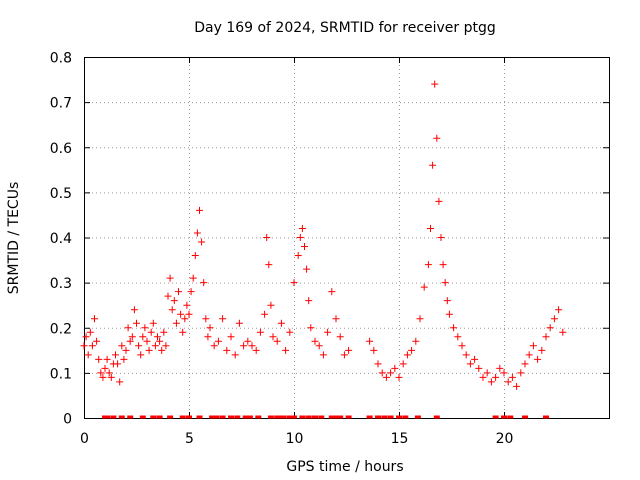 This screenshot has width=640, height=480. I want to click on y-tick-label: 0, so click(67, 420).